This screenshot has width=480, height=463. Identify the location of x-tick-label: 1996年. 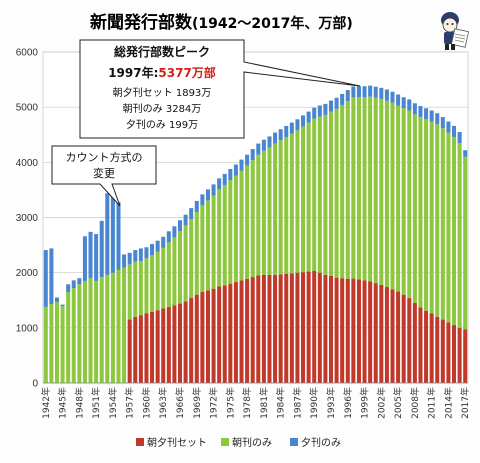
(348, 403).